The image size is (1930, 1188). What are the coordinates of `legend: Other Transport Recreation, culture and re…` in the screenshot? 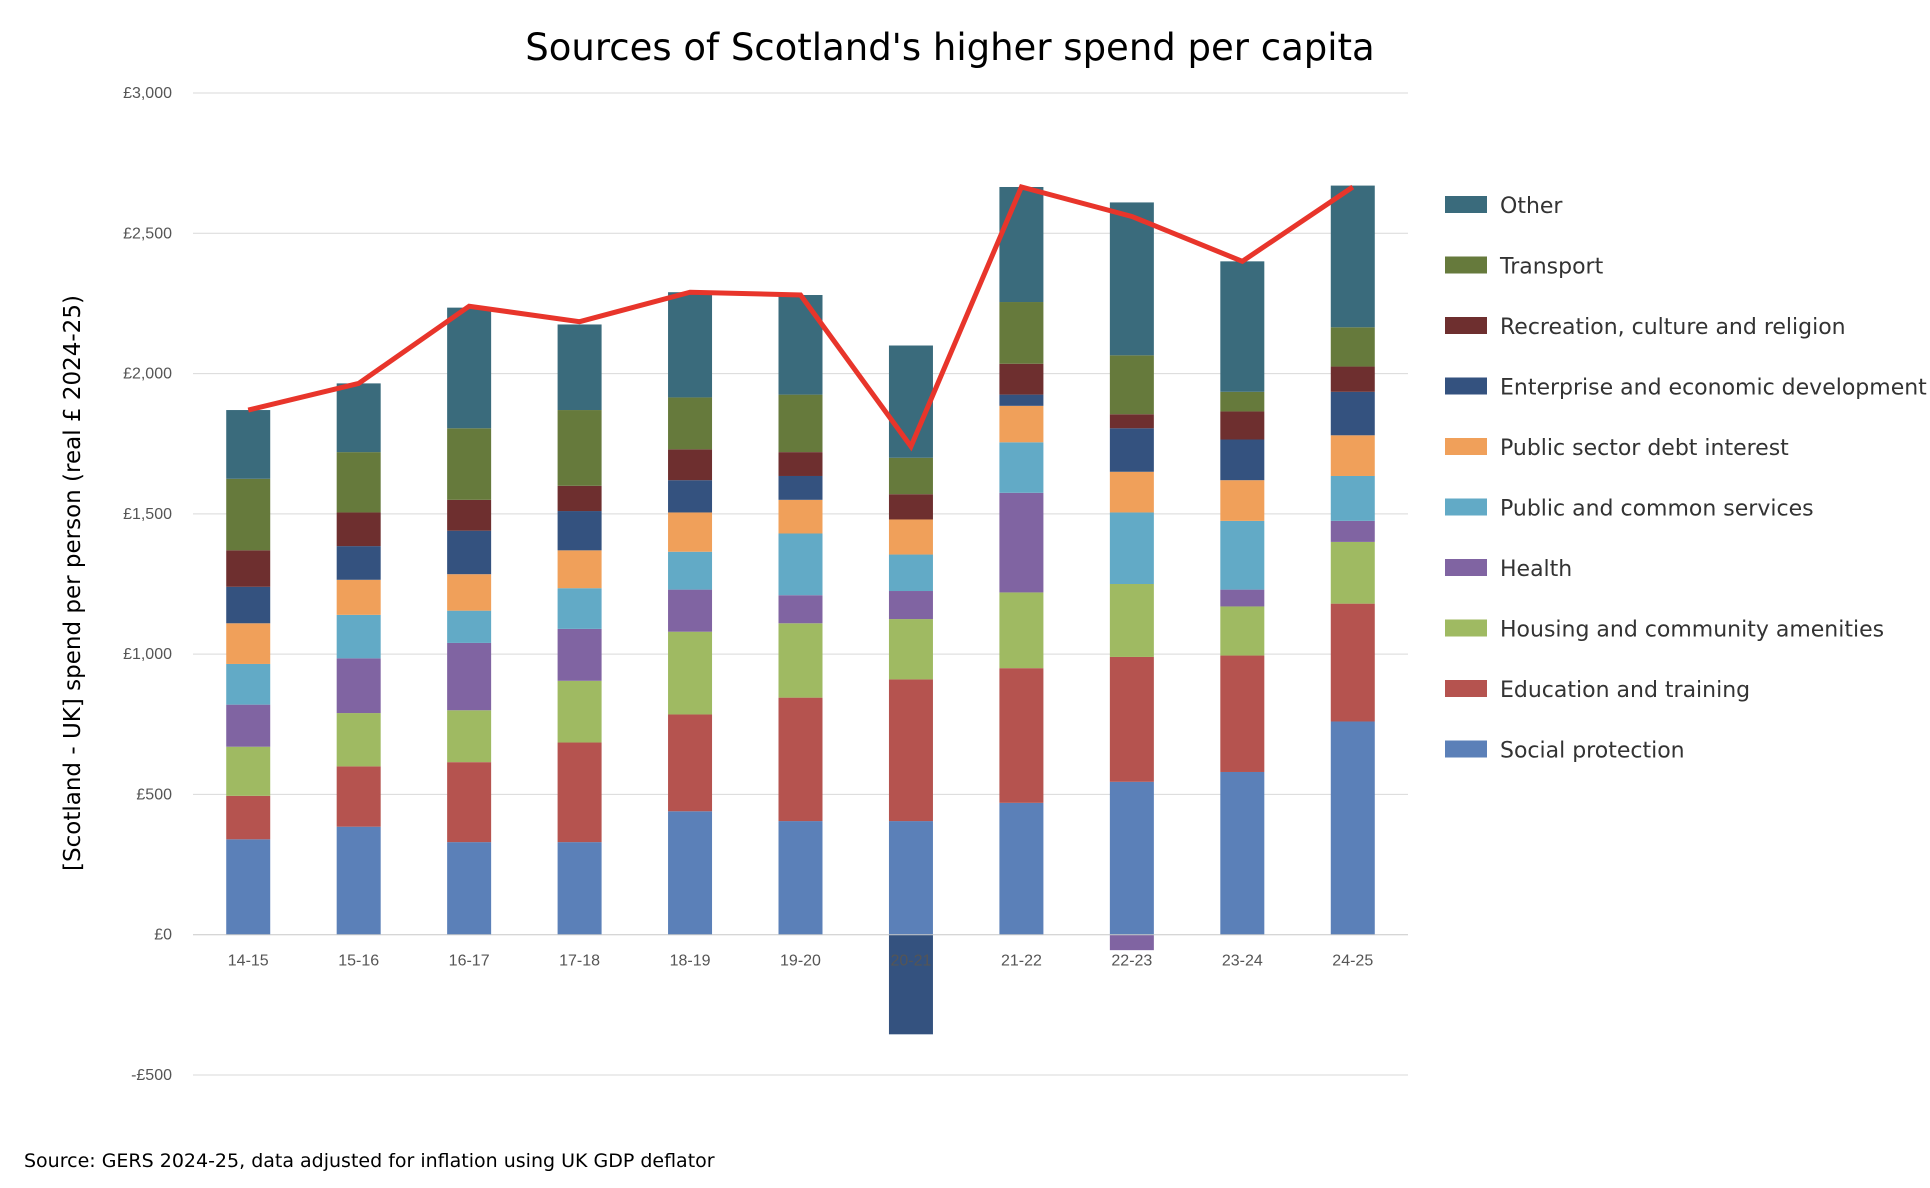 It's located at (1686, 479).